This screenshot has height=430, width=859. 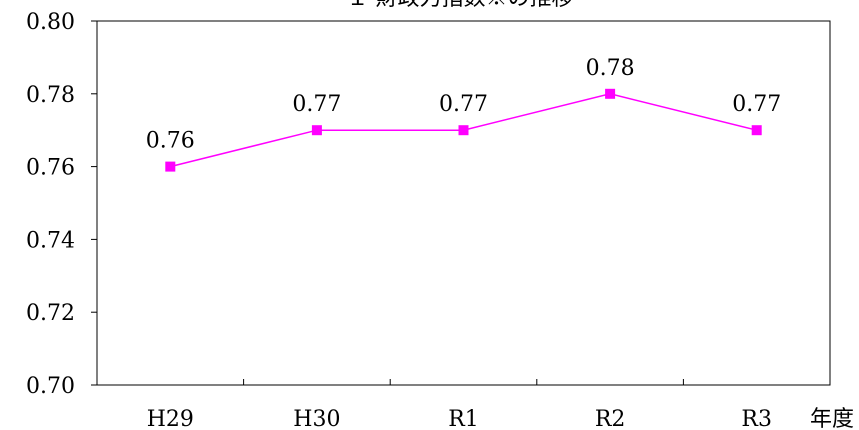 I want to click on x-axis-title: 年度, so click(x=832, y=418).